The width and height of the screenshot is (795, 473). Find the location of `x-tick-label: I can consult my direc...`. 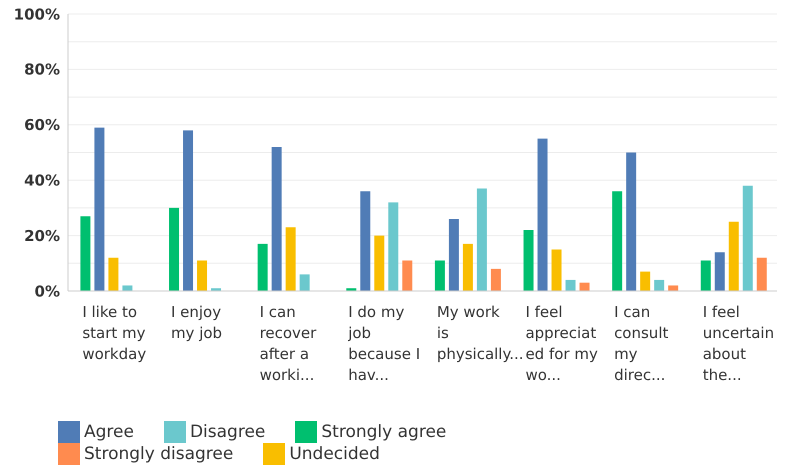

x-tick-label: I can consult my direc... is located at coordinates (641, 343).